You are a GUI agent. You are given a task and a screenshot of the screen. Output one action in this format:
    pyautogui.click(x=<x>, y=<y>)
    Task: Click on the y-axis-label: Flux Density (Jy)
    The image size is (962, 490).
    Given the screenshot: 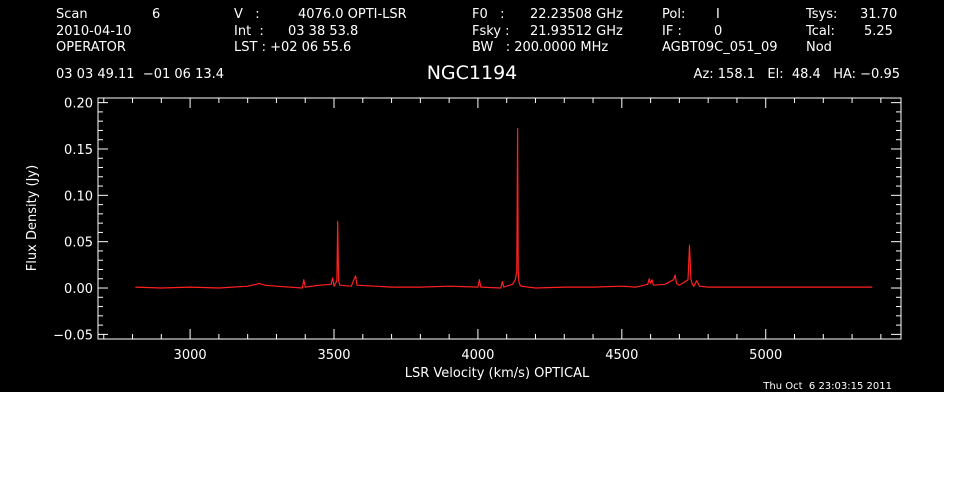 What is the action you would take?
    pyautogui.click(x=32, y=218)
    